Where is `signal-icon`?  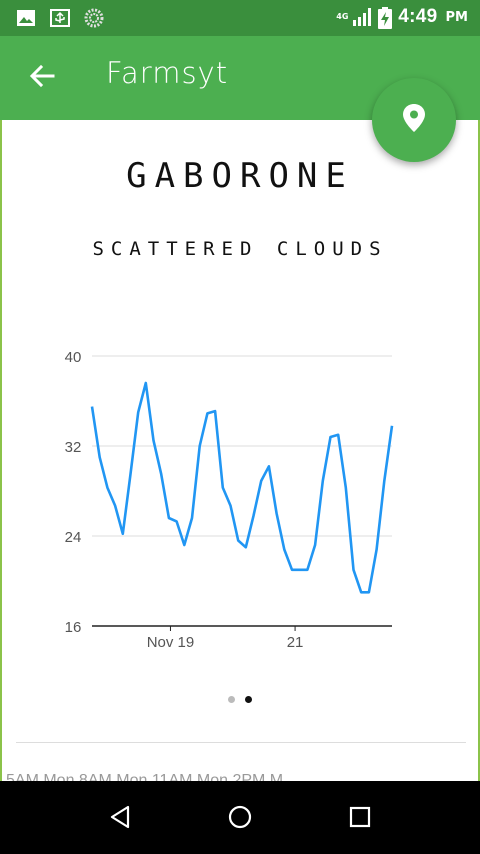
signal-icon is located at coordinates (362, 17).